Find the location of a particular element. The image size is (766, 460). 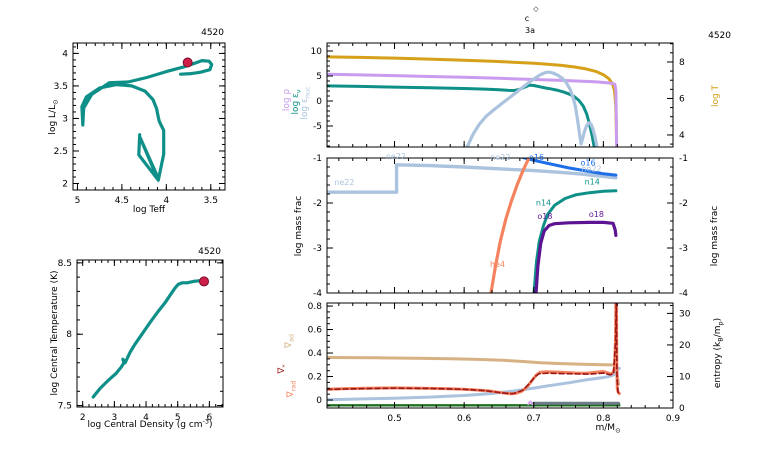

series-log-rho is located at coordinates (473, 109).